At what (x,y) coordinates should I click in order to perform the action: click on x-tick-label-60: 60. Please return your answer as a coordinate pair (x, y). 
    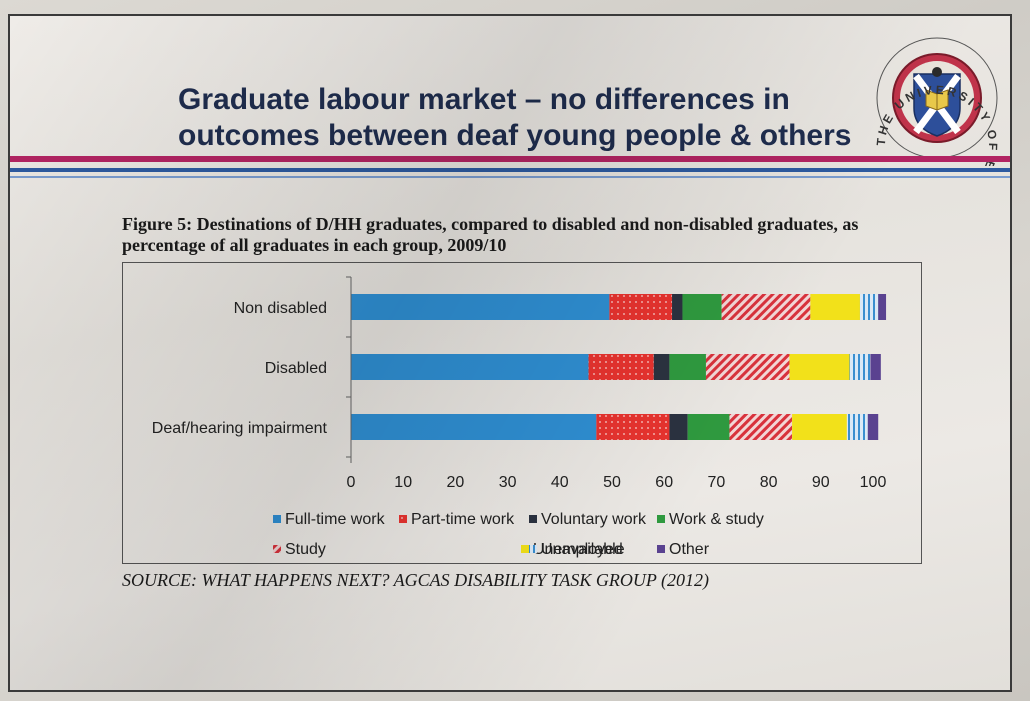
    Looking at the image, I should click on (664, 482).